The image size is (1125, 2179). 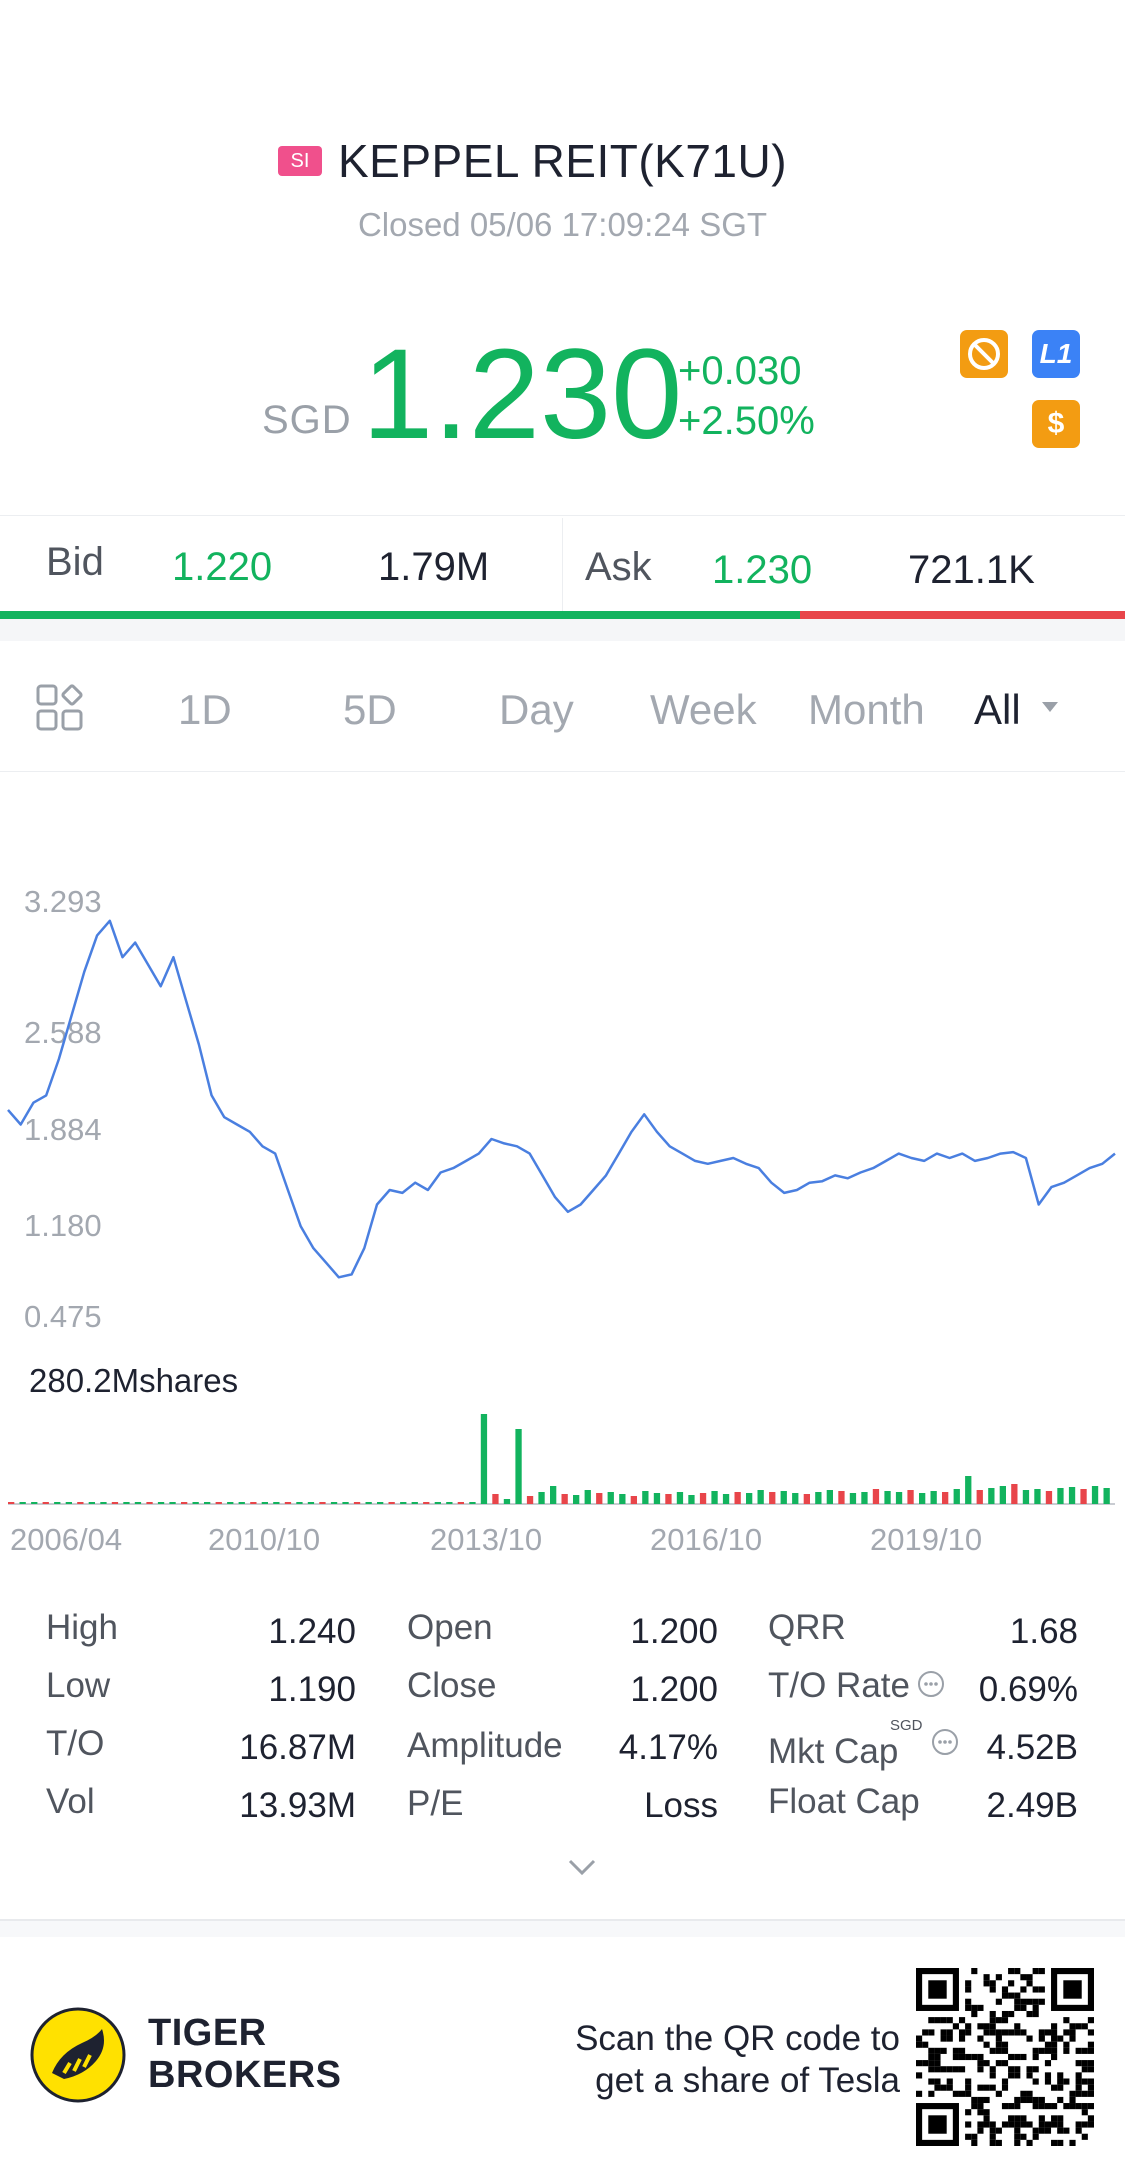 What do you see at coordinates (1056, 424) in the screenshot?
I see `dividend-icon: $` at bounding box center [1056, 424].